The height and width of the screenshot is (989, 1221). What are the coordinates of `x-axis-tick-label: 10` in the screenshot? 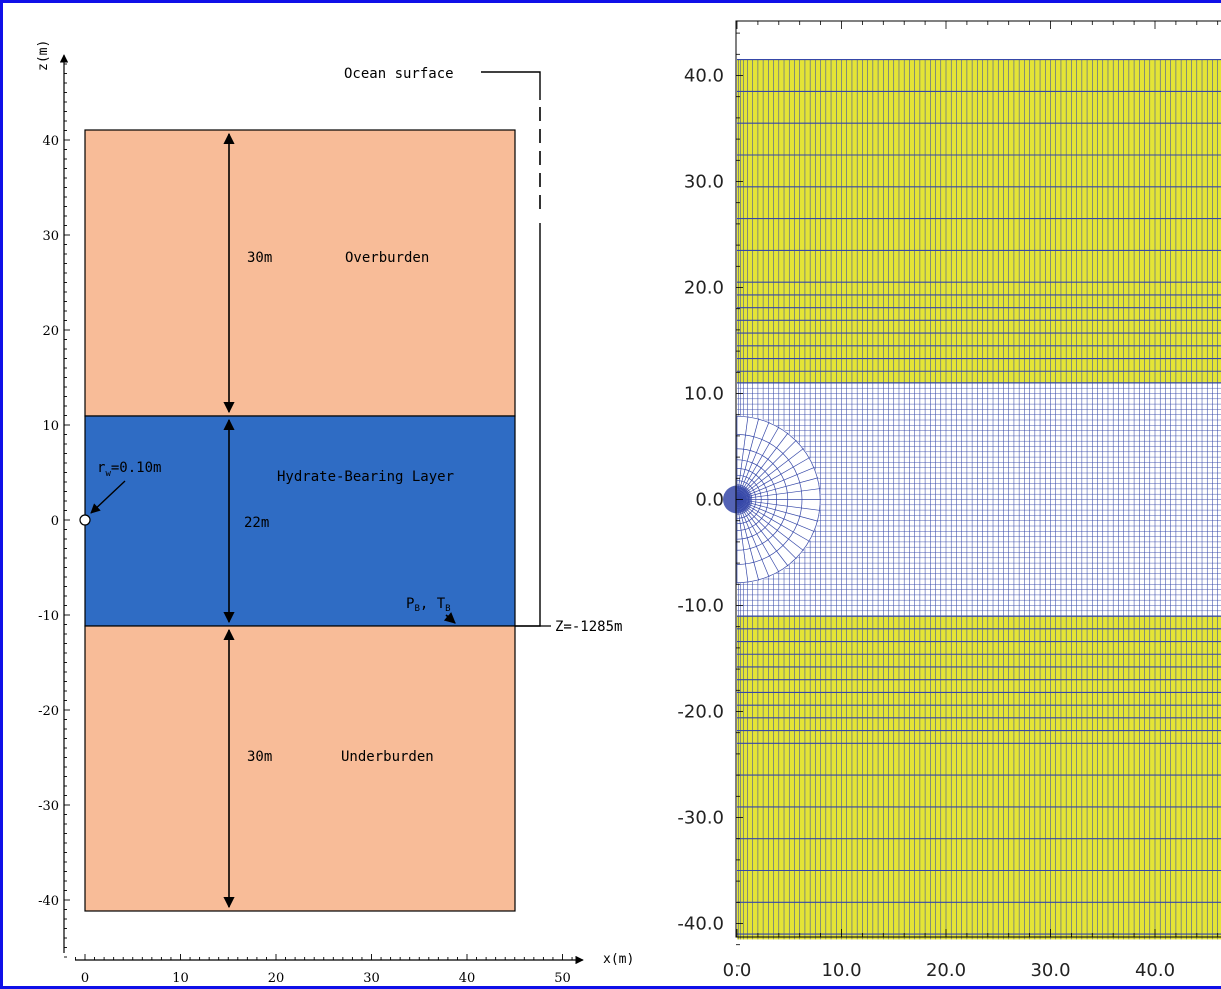 It's located at (180, 978).